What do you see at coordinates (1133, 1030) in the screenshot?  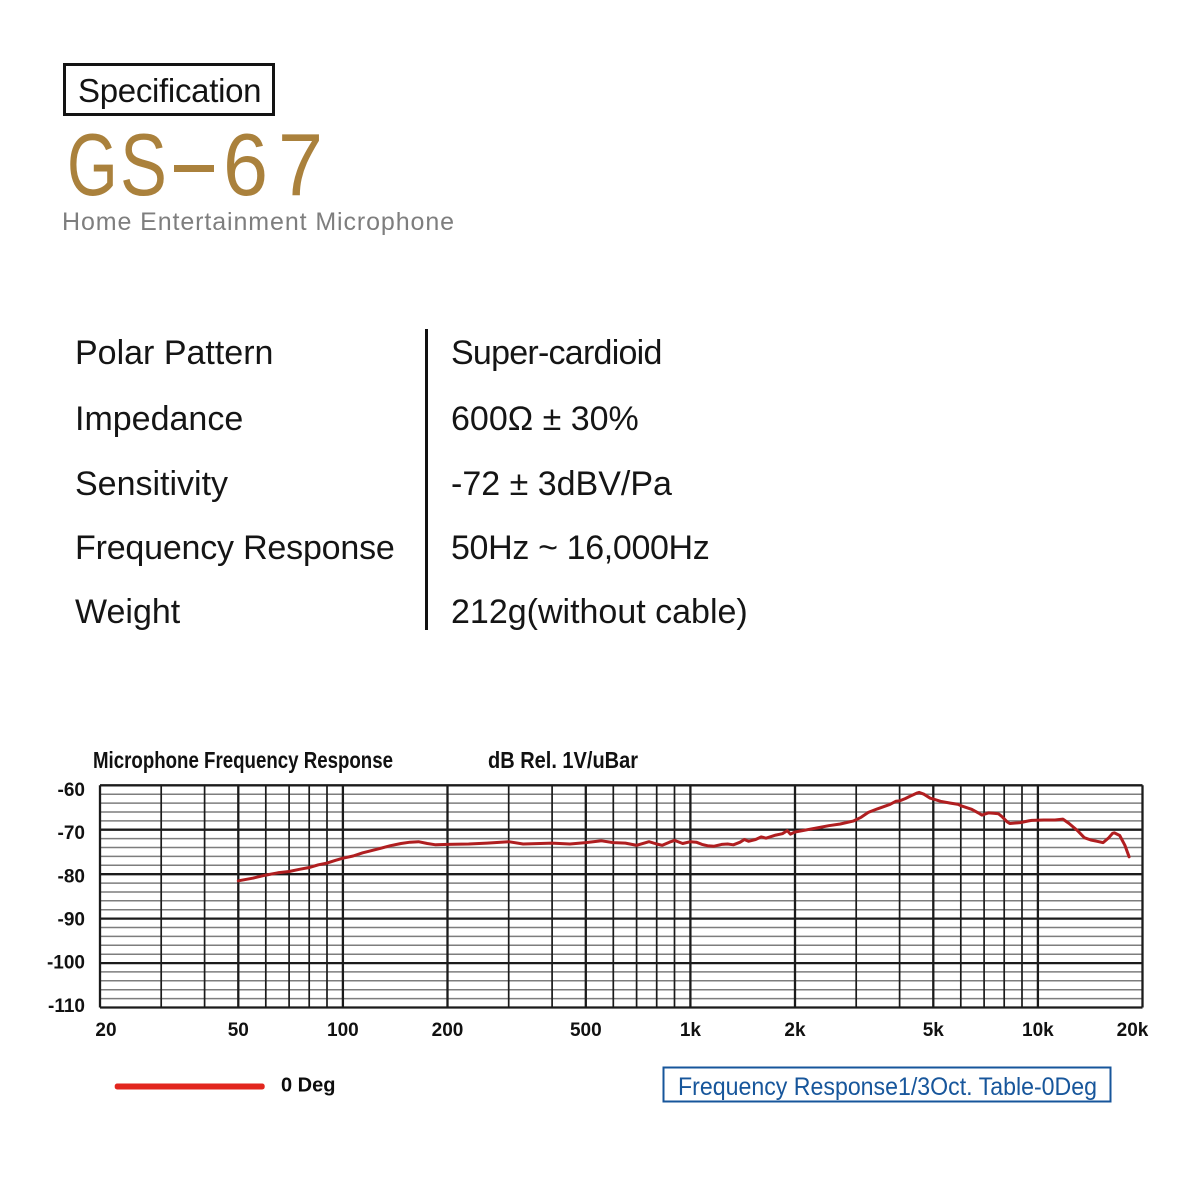 I see `svg-text: 20k` at bounding box center [1133, 1030].